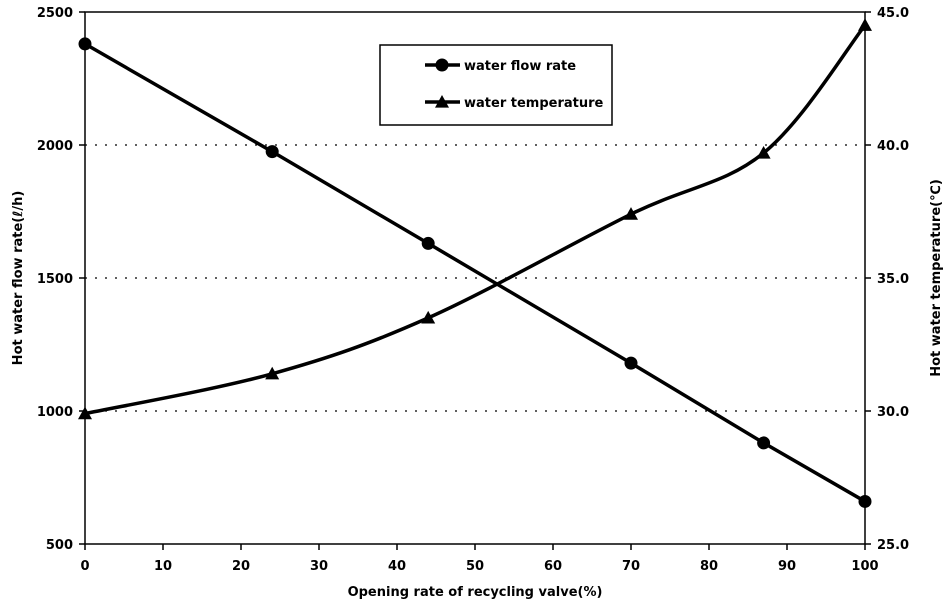  Describe the element at coordinates (442, 101) in the screenshot. I see `legend-marker-water-temperature` at that location.